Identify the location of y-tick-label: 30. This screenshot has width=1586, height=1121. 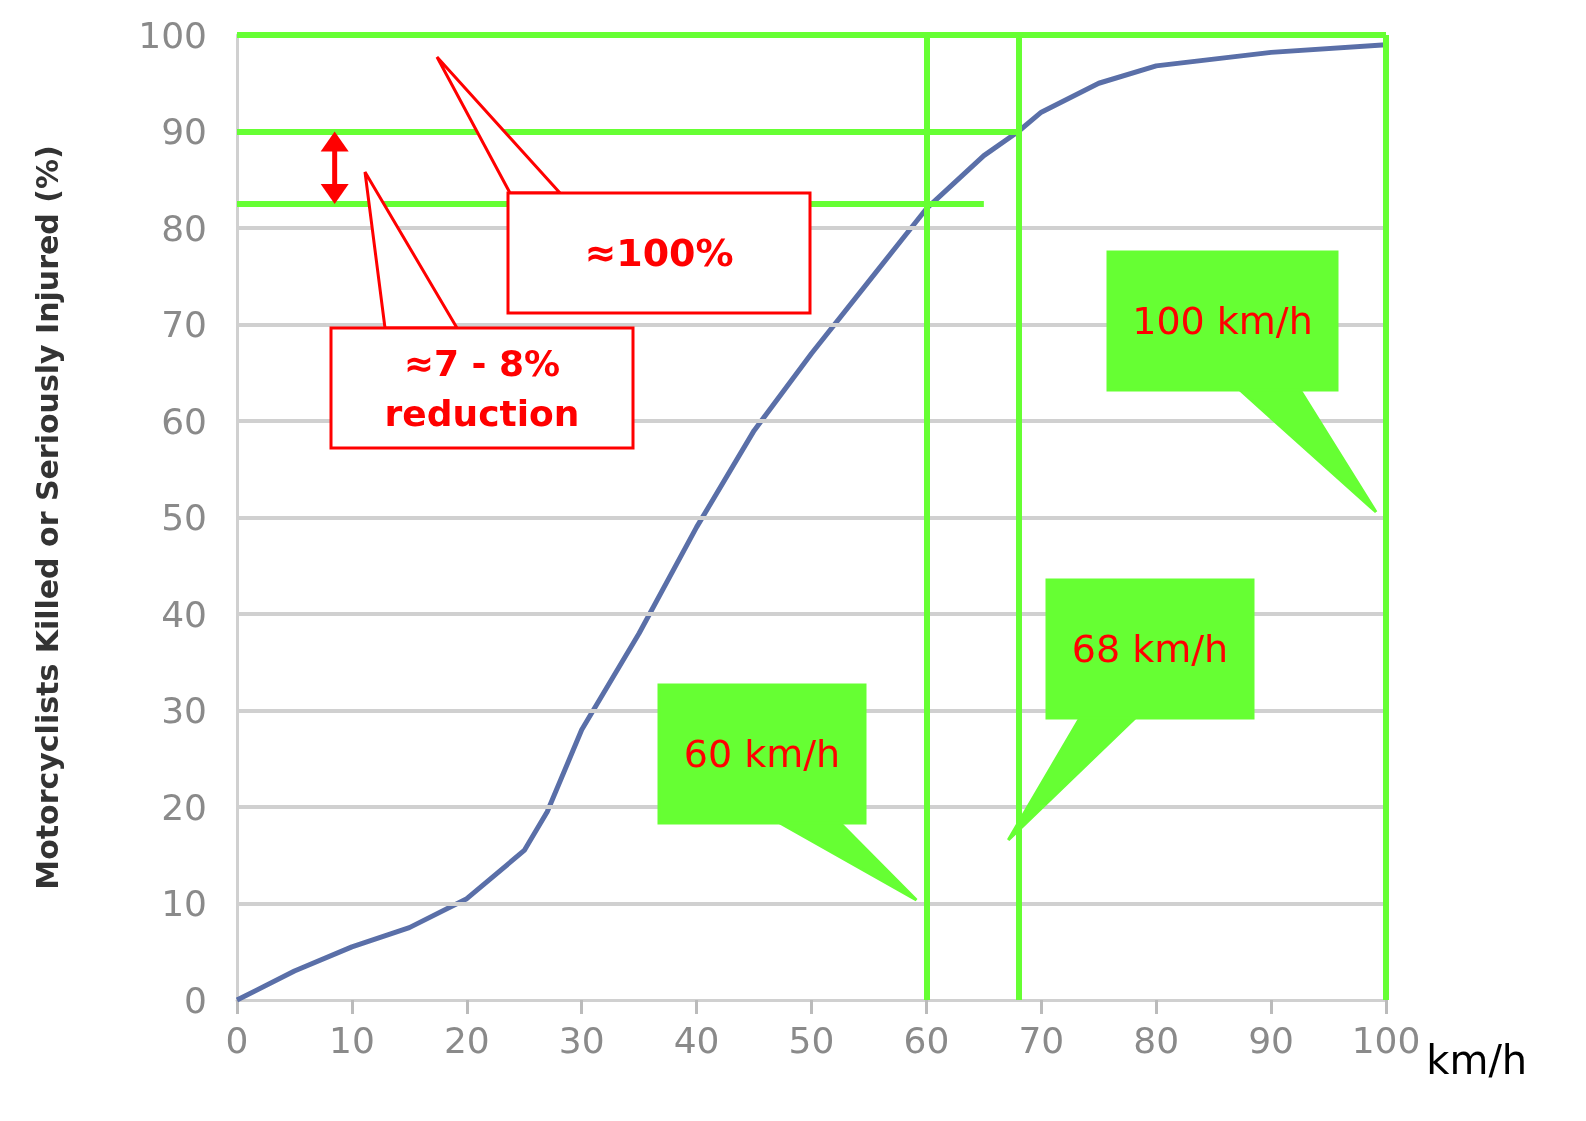
(184, 710).